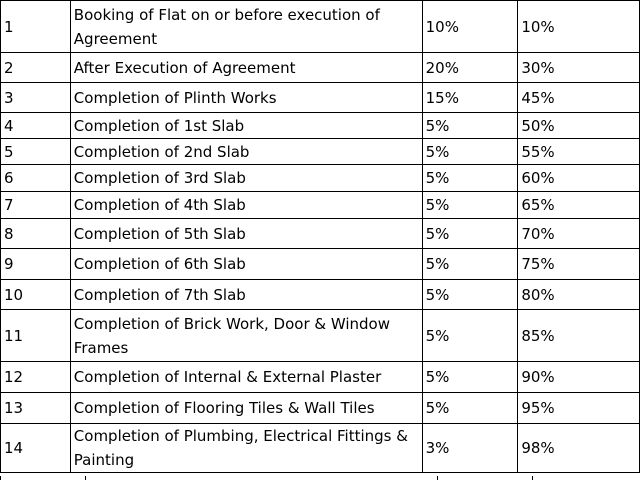 The image size is (640, 480). I want to click on table-row: 6 Completion of 3rd Slab 5% 60%, so click(320, 178).